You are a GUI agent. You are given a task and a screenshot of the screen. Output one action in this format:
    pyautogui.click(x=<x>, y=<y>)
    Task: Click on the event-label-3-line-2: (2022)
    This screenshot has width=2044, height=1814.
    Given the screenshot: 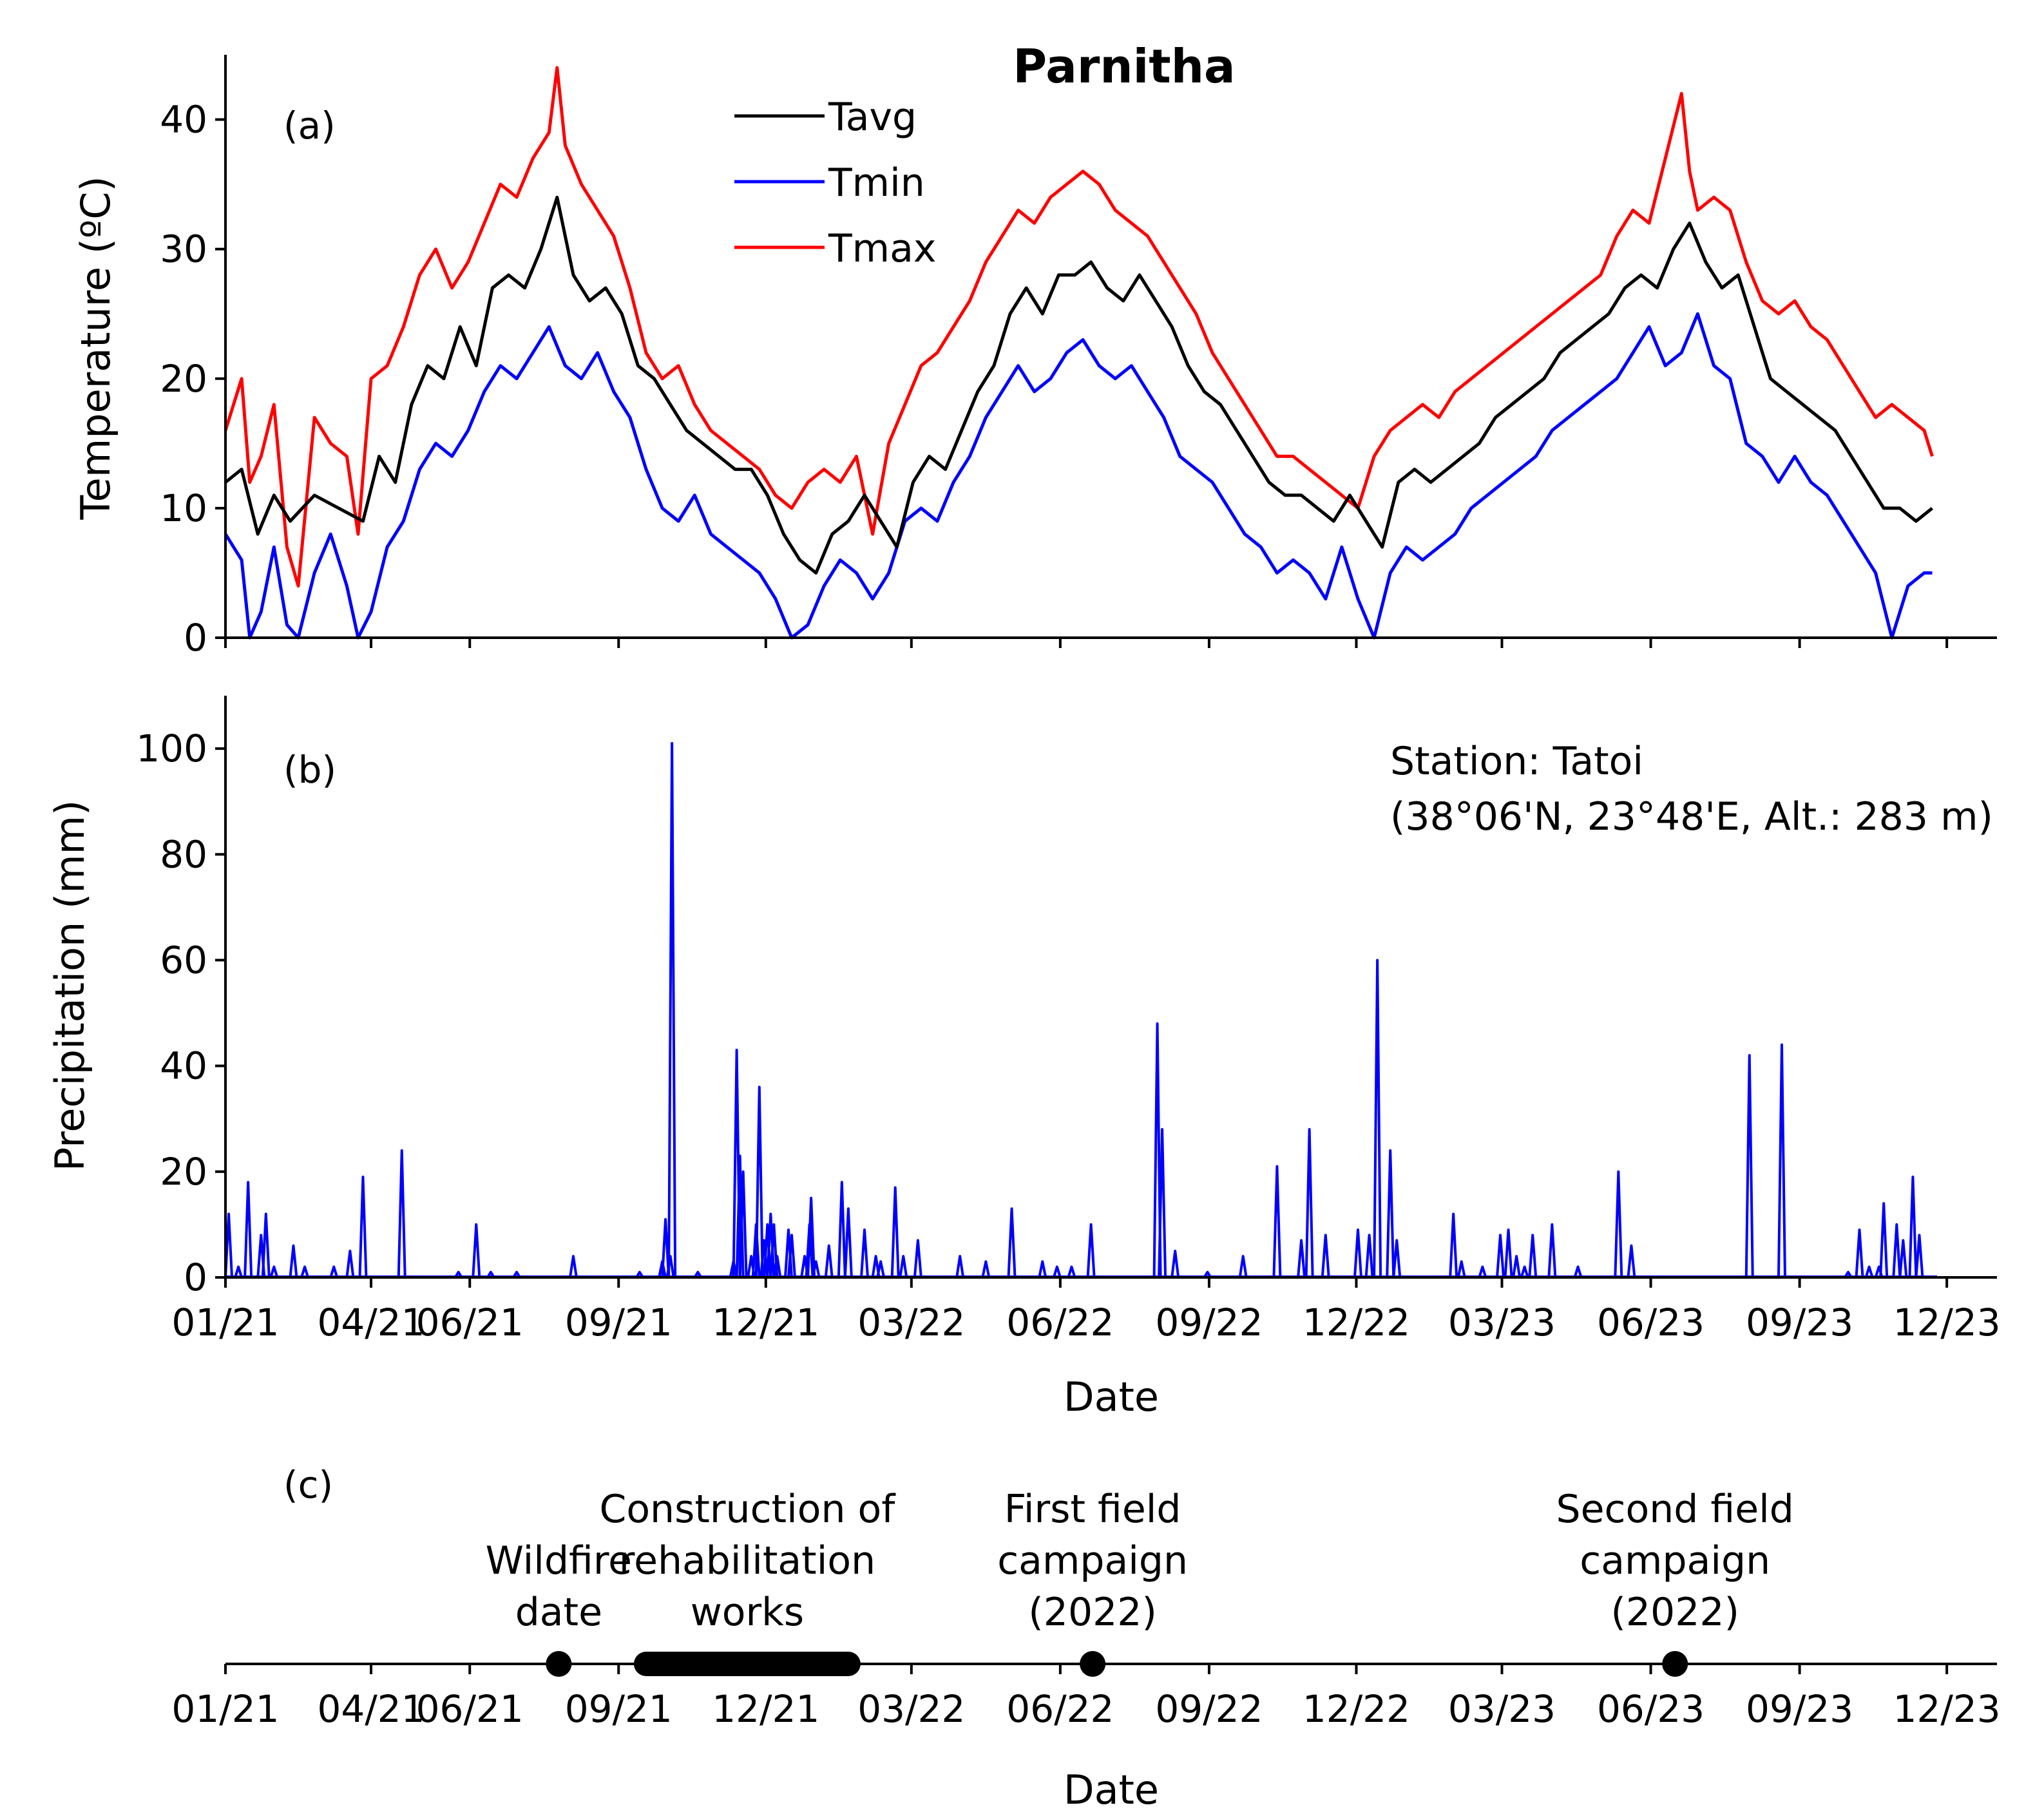 What is the action you would take?
    pyautogui.click(x=1674, y=1612)
    